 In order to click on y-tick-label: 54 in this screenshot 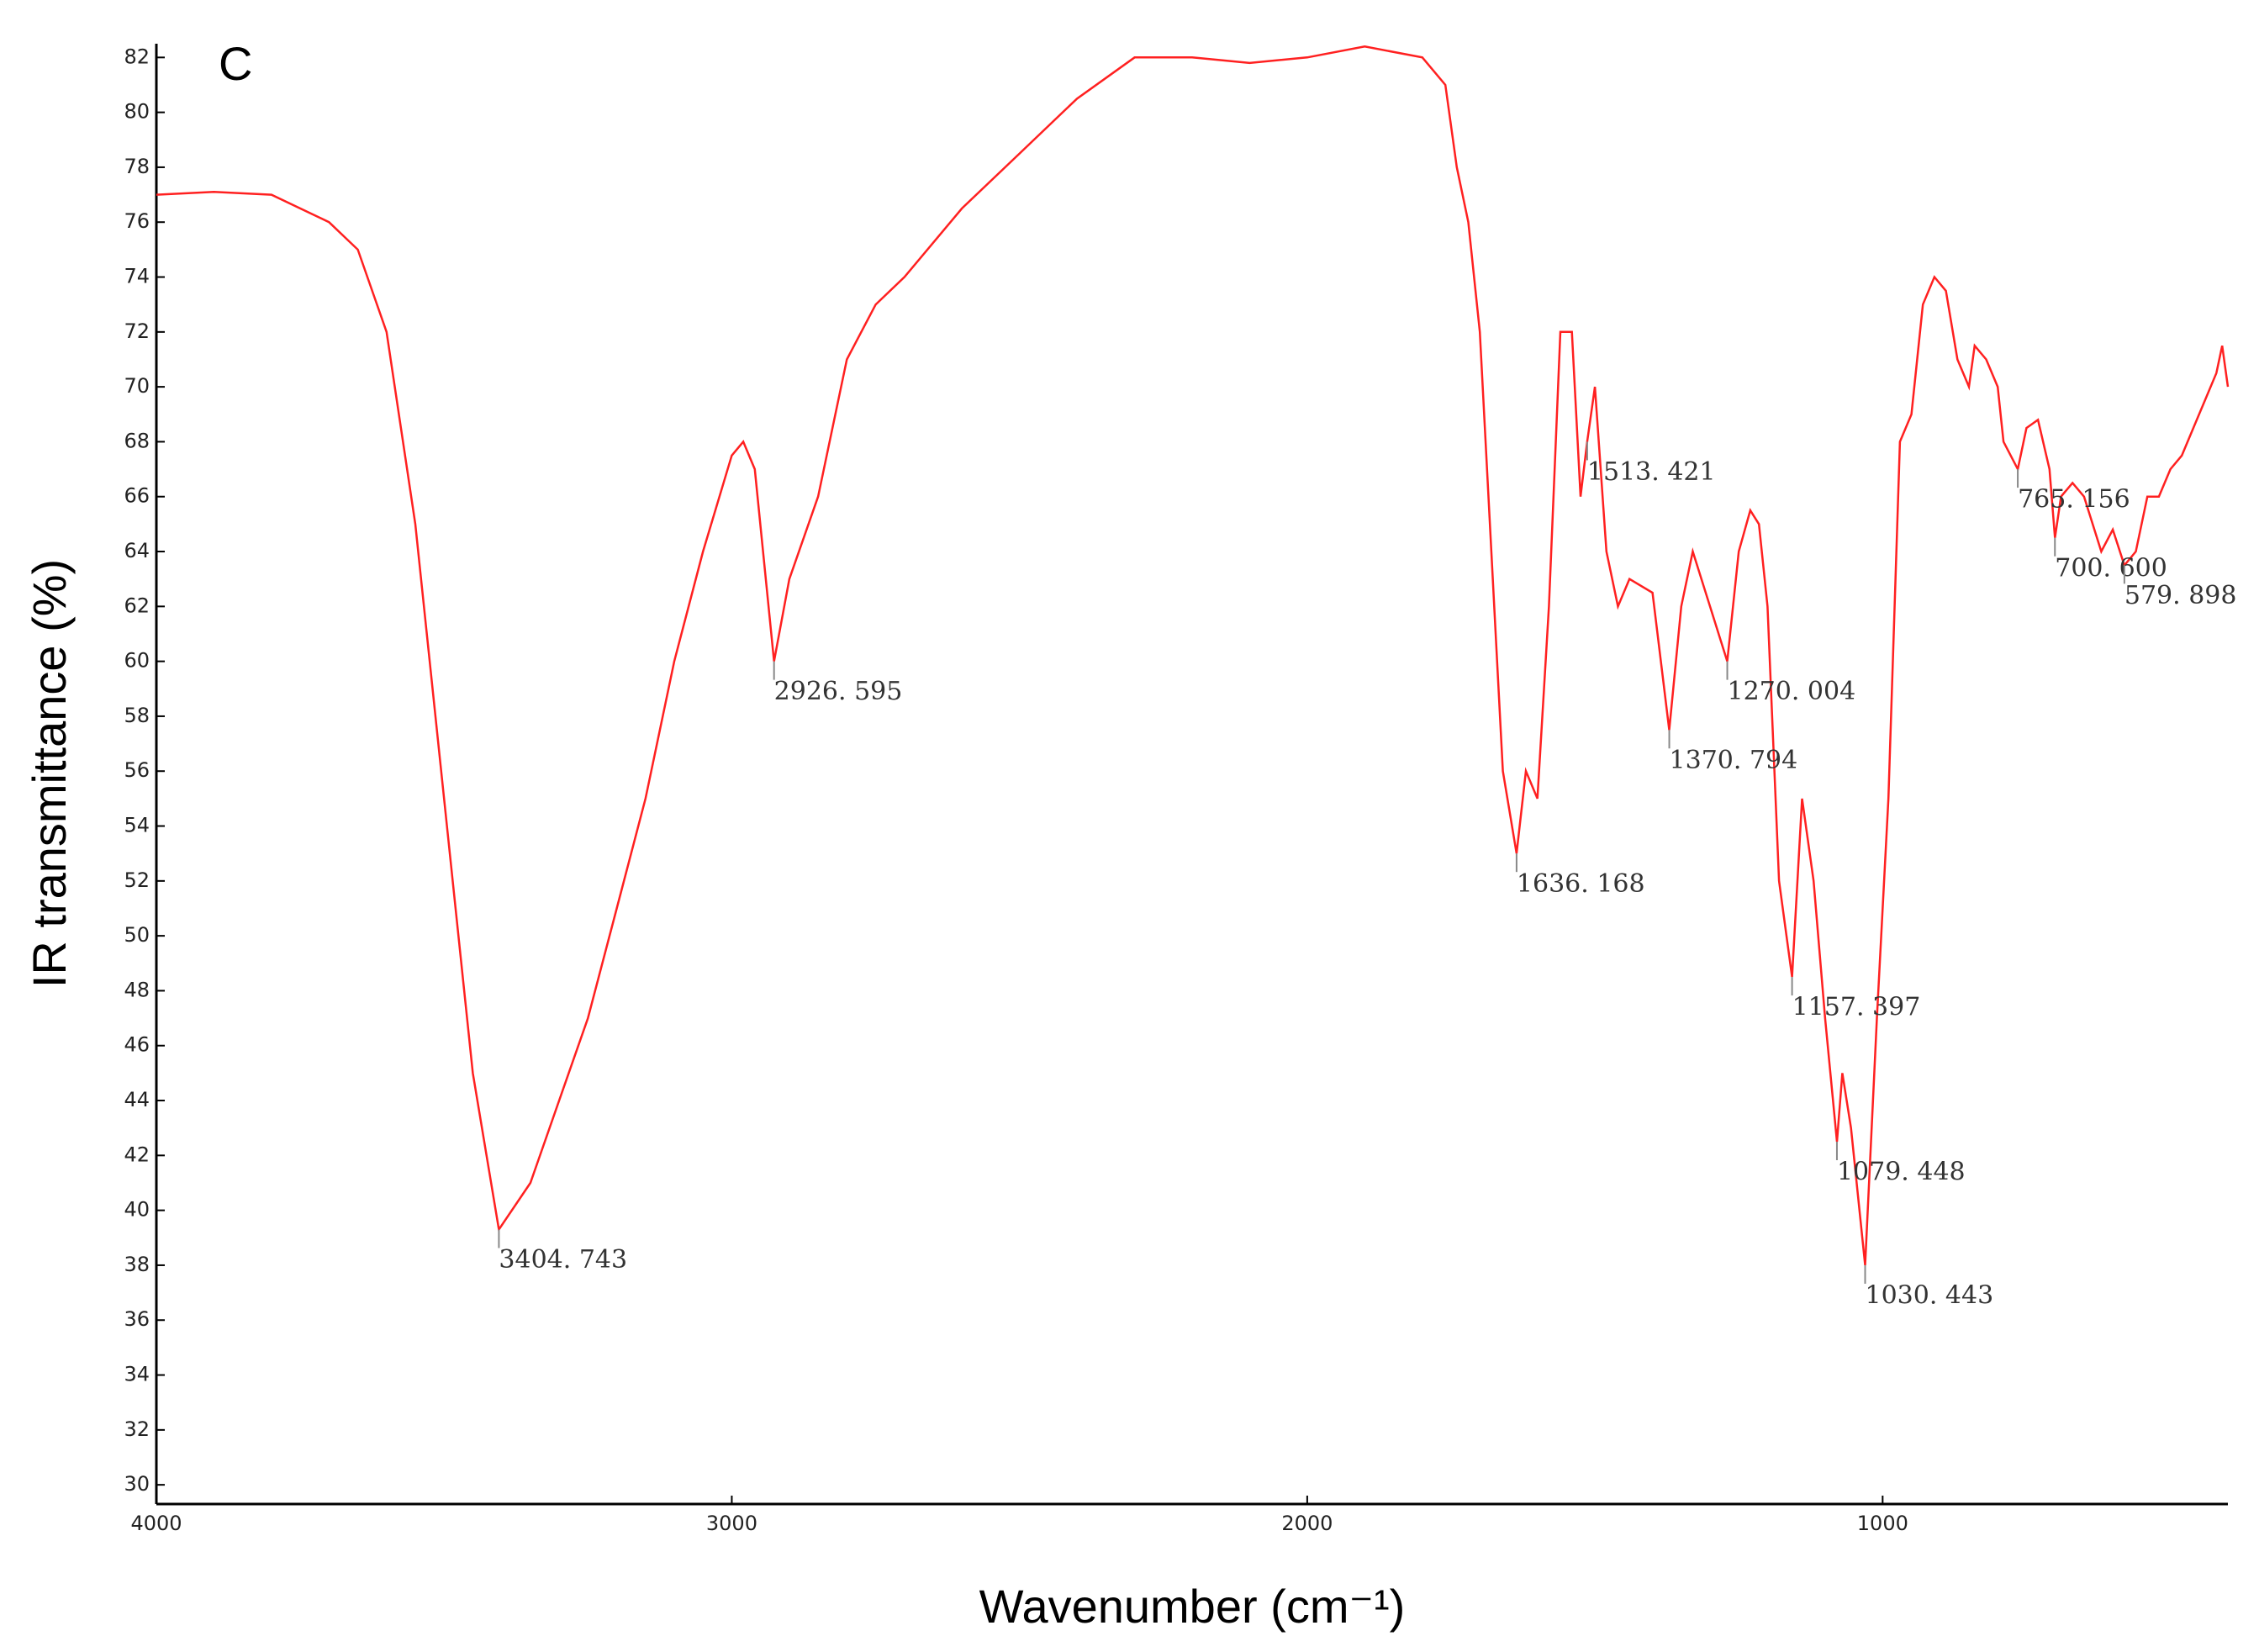, I will do `click(137, 825)`.